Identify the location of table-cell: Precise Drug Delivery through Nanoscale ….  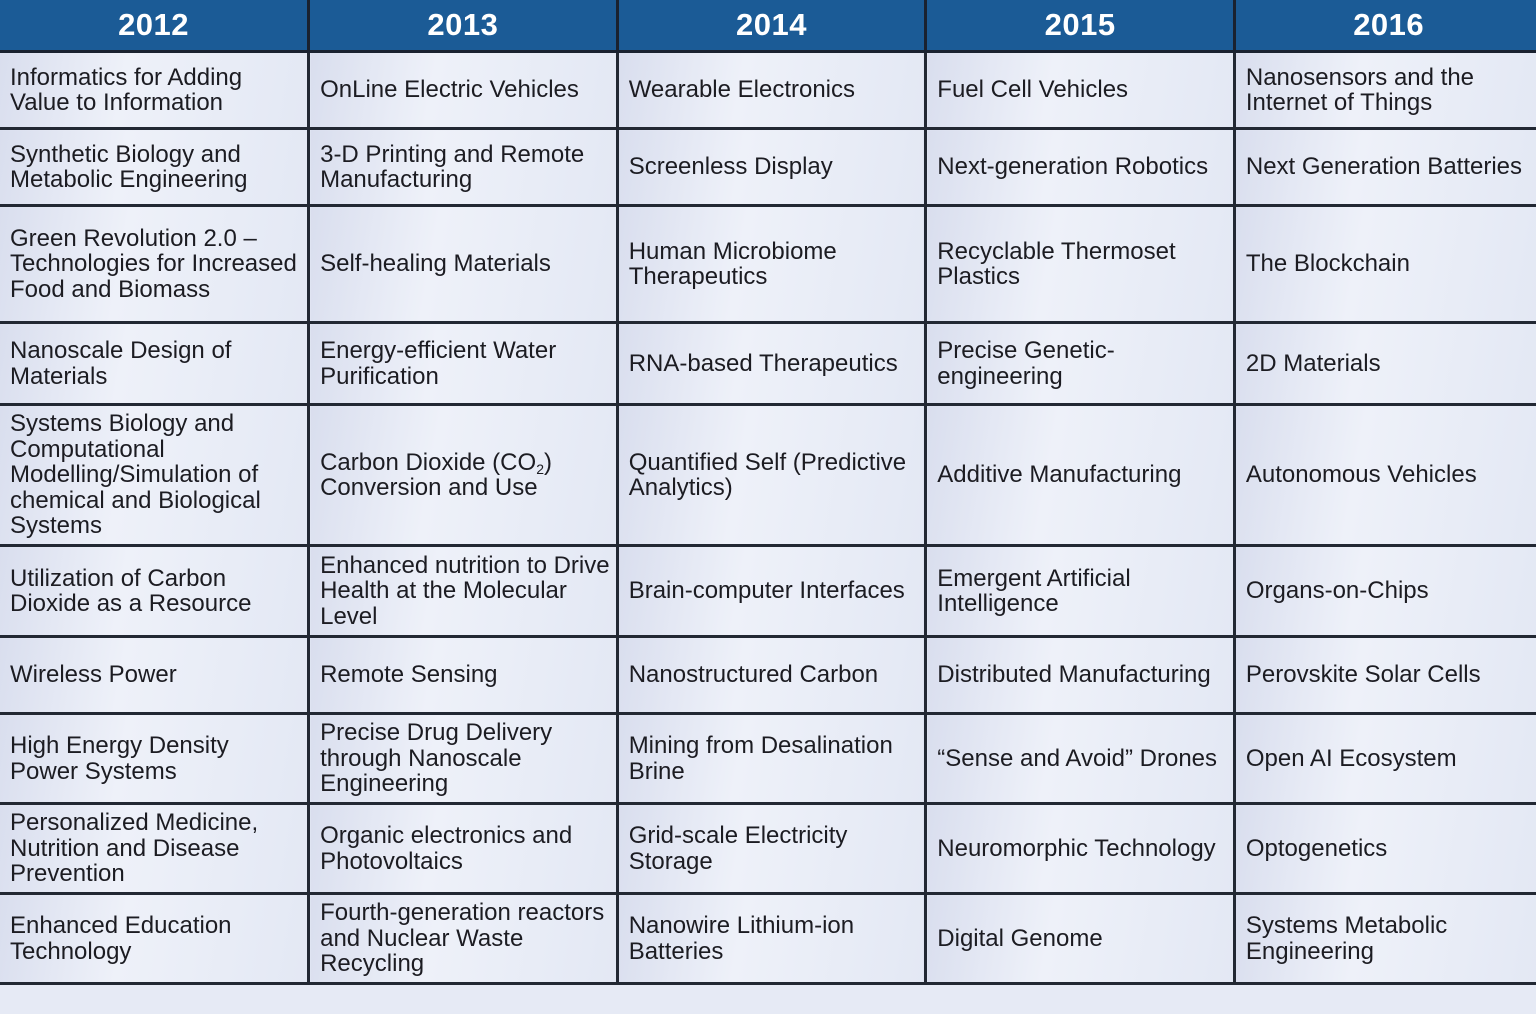
(463, 758).